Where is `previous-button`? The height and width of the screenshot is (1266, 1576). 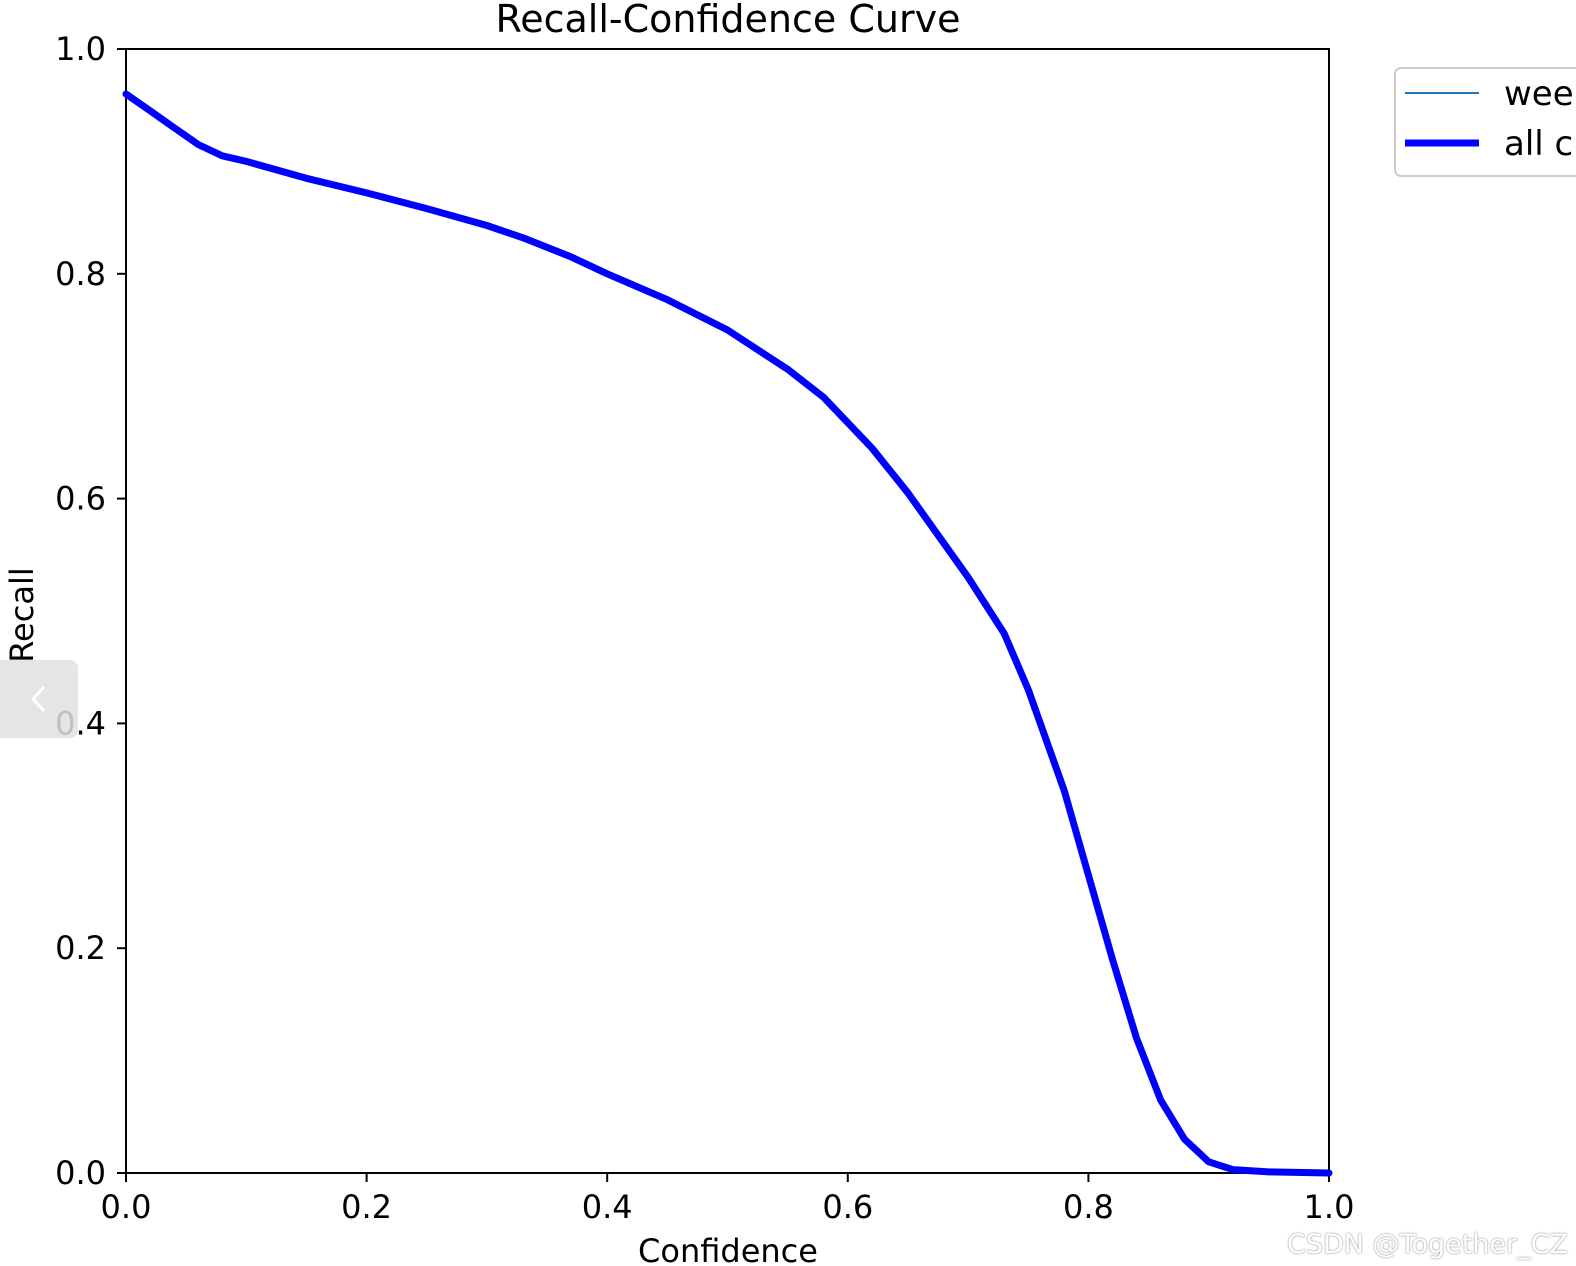
previous-button is located at coordinates (39, 699).